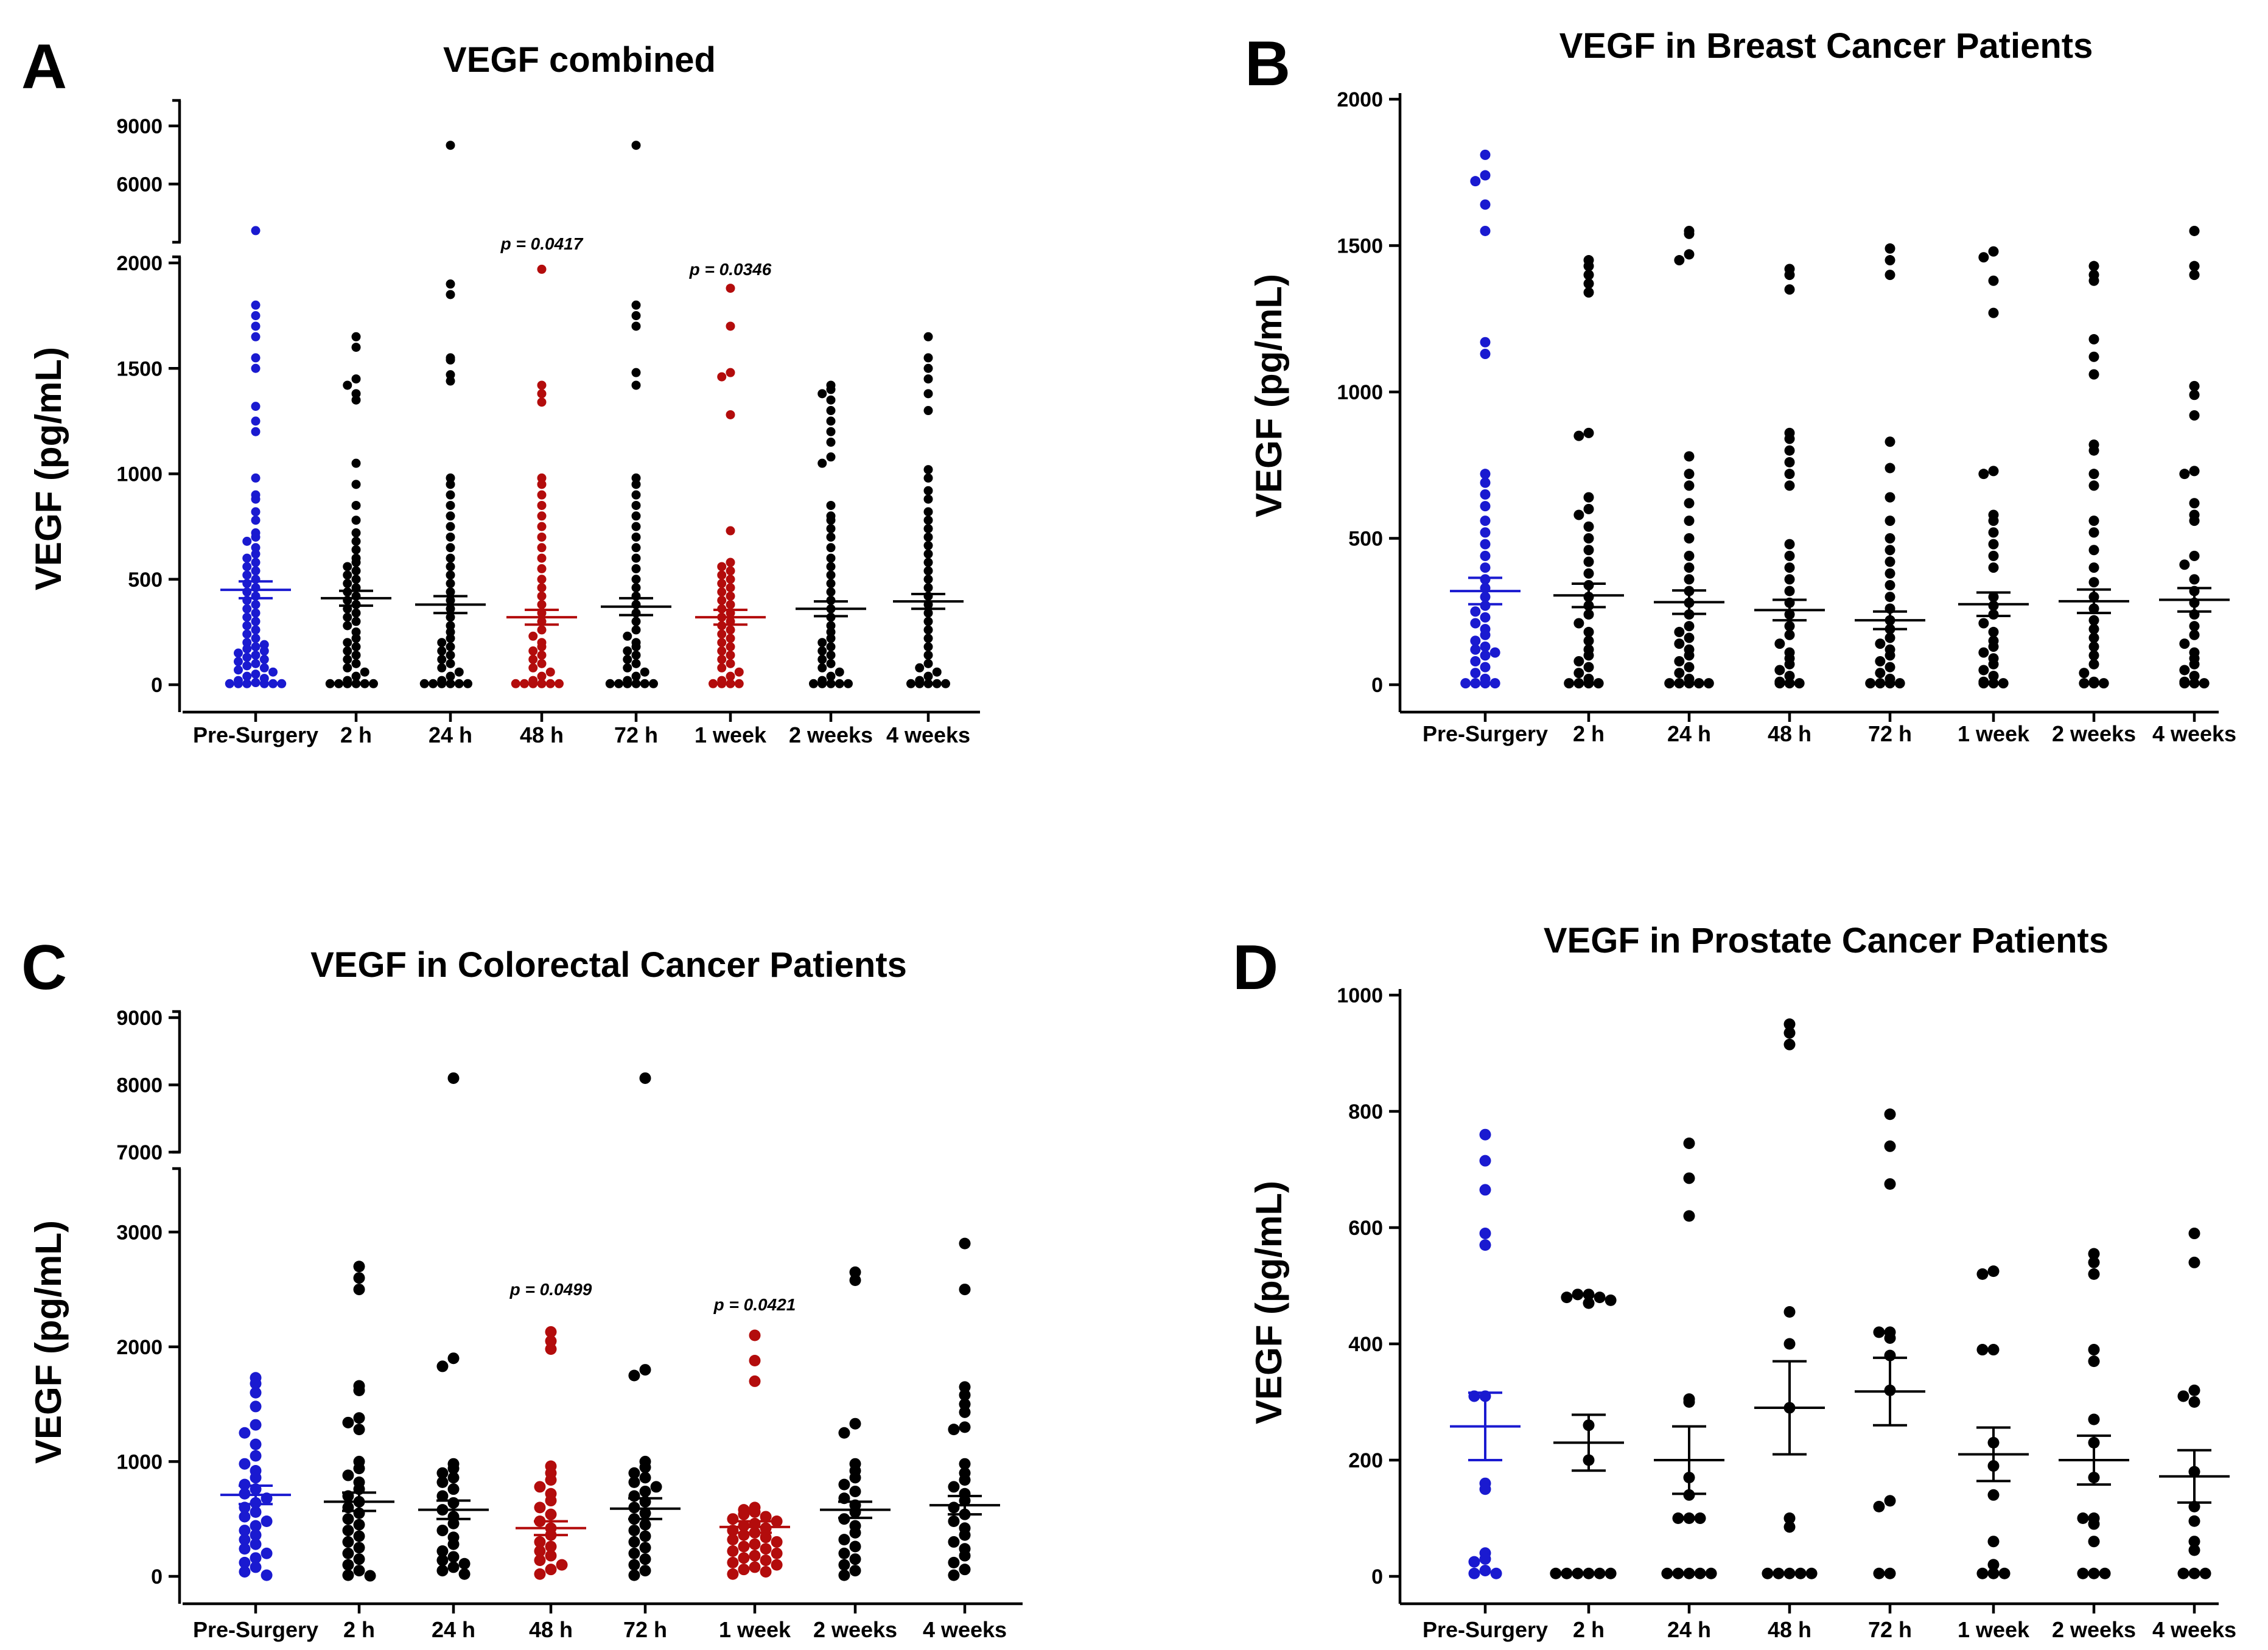 This screenshot has height=1650, width=2268. What do you see at coordinates (1269, 395) in the screenshot?
I see `panel-b-y-axis-label: VEGF (pg/mL)` at bounding box center [1269, 395].